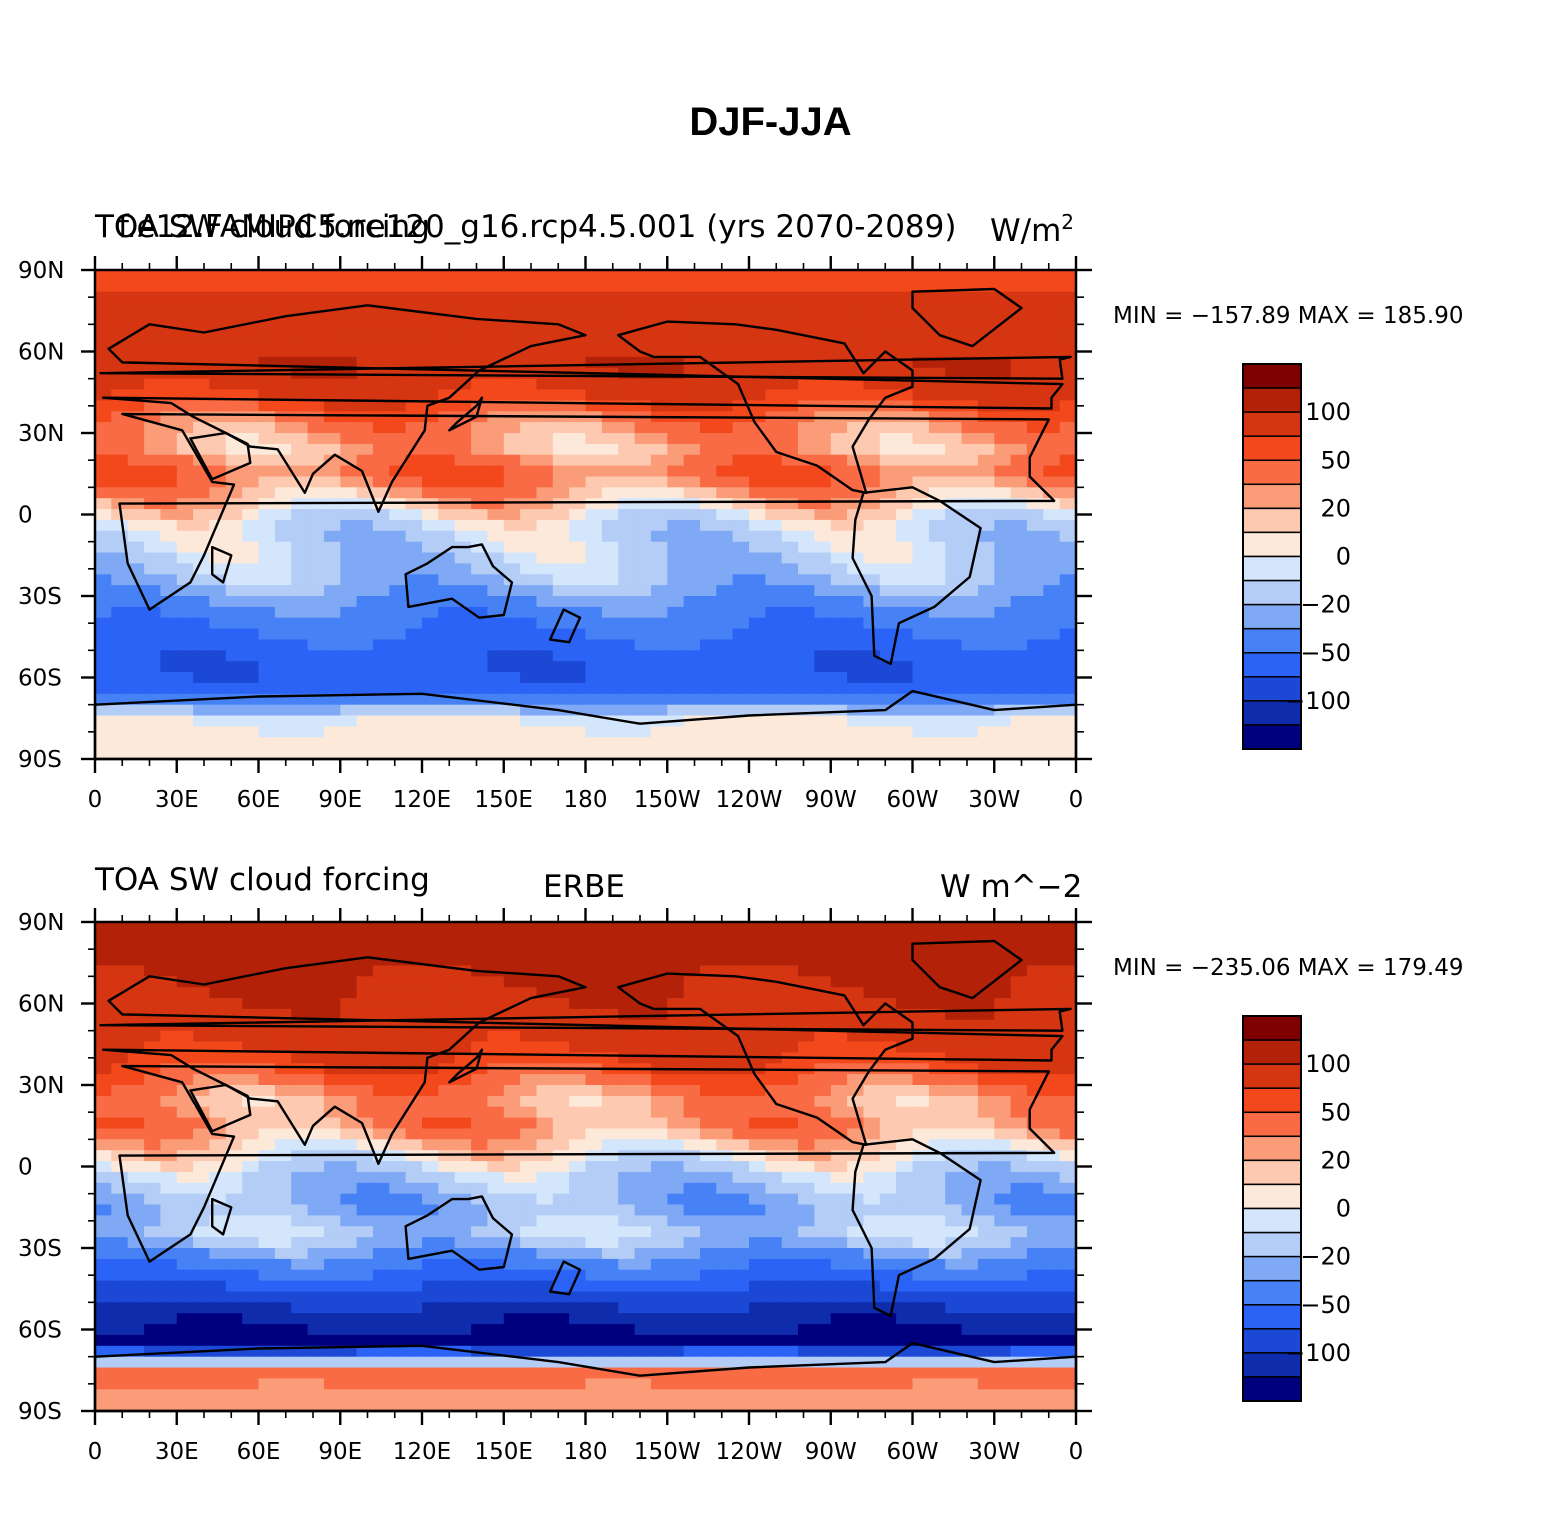 The image size is (1541, 1538). I want to click on panel1-xtick-label: 0, so click(95, 800).